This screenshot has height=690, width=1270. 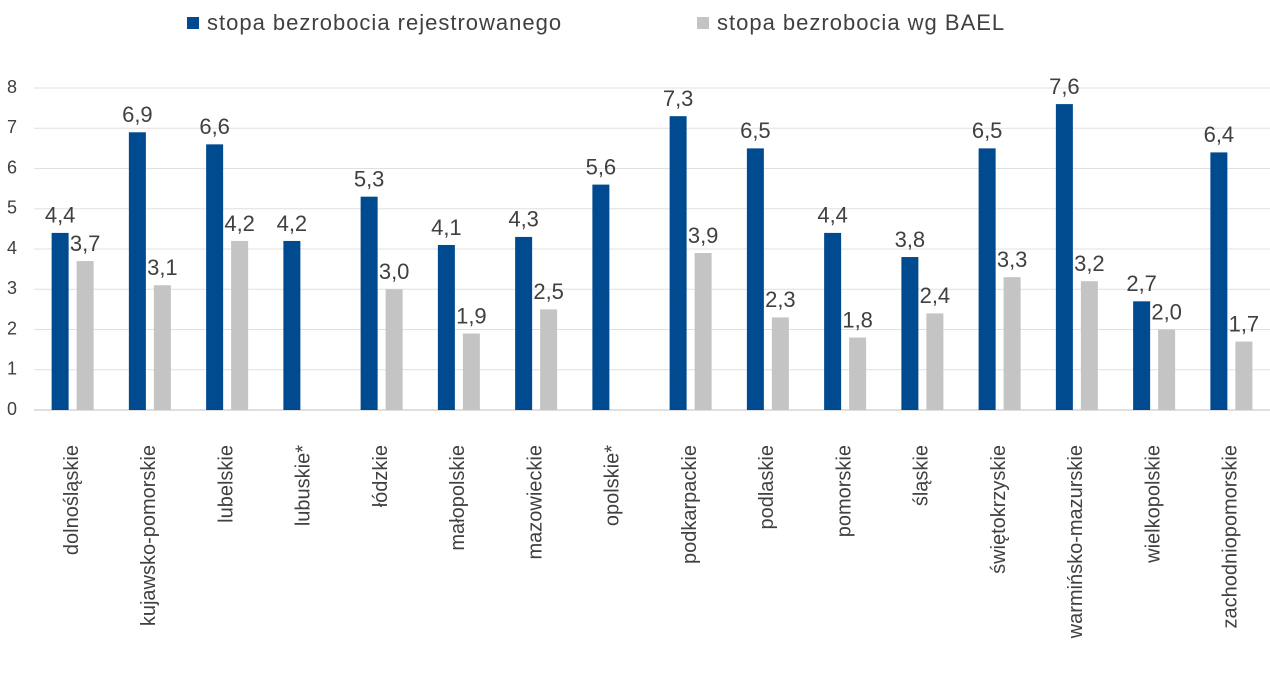 What do you see at coordinates (471, 315) in the screenshot?
I see `value-label: 1,9` at bounding box center [471, 315].